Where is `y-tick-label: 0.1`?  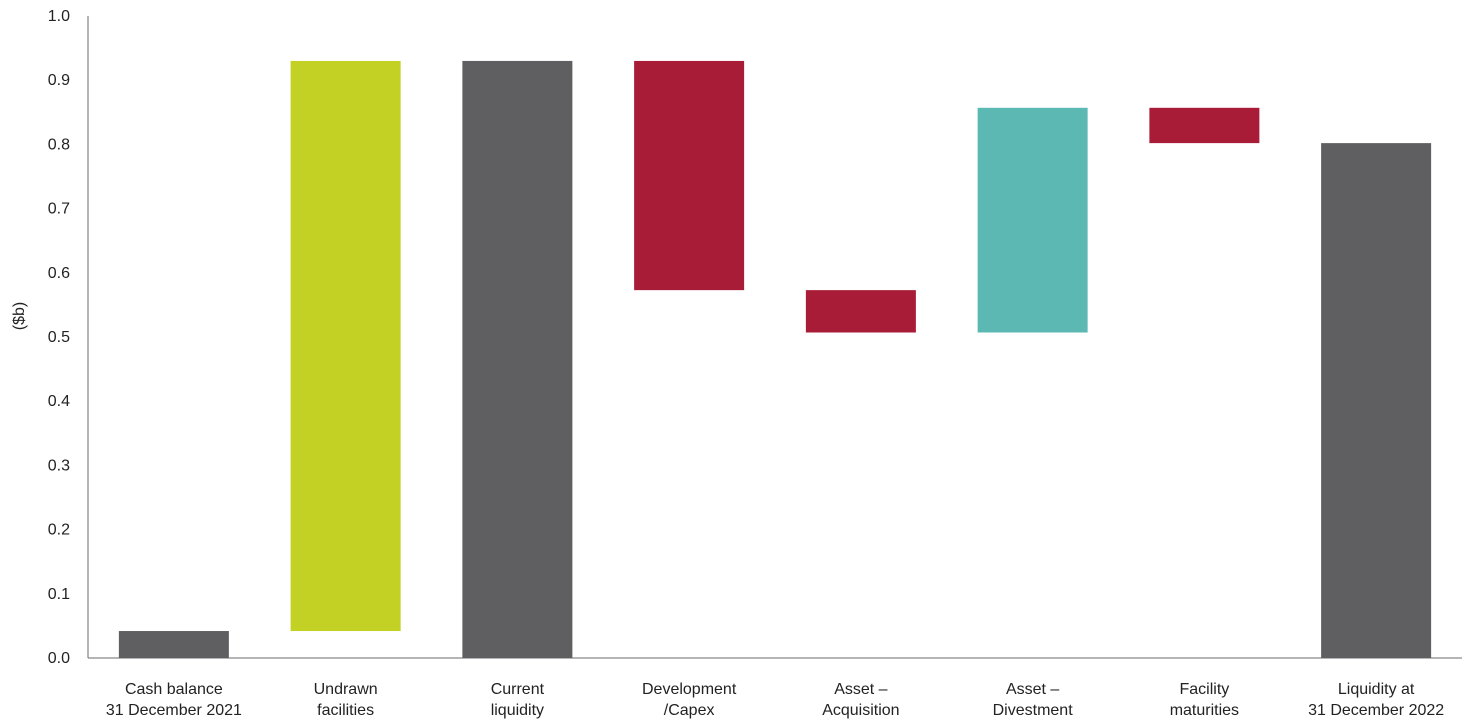 y-tick-label: 0.1 is located at coordinates (59, 594).